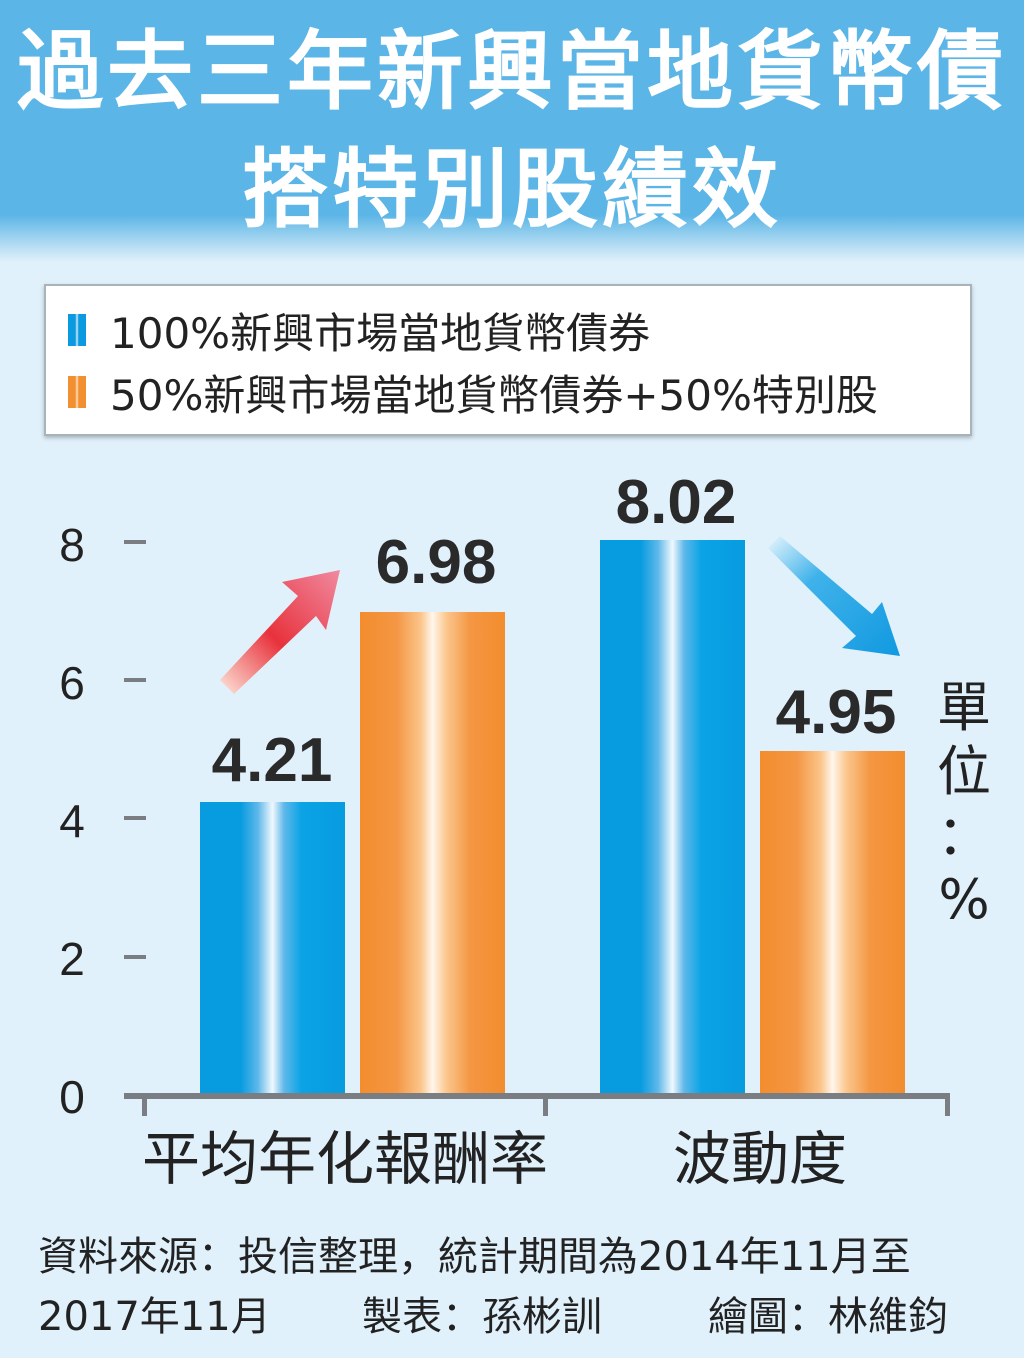 This screenshot has width=1024, height=1358. Describe the element at coordinates (964, 835) in the screenshot. I see `unit-char: ：` at that location.